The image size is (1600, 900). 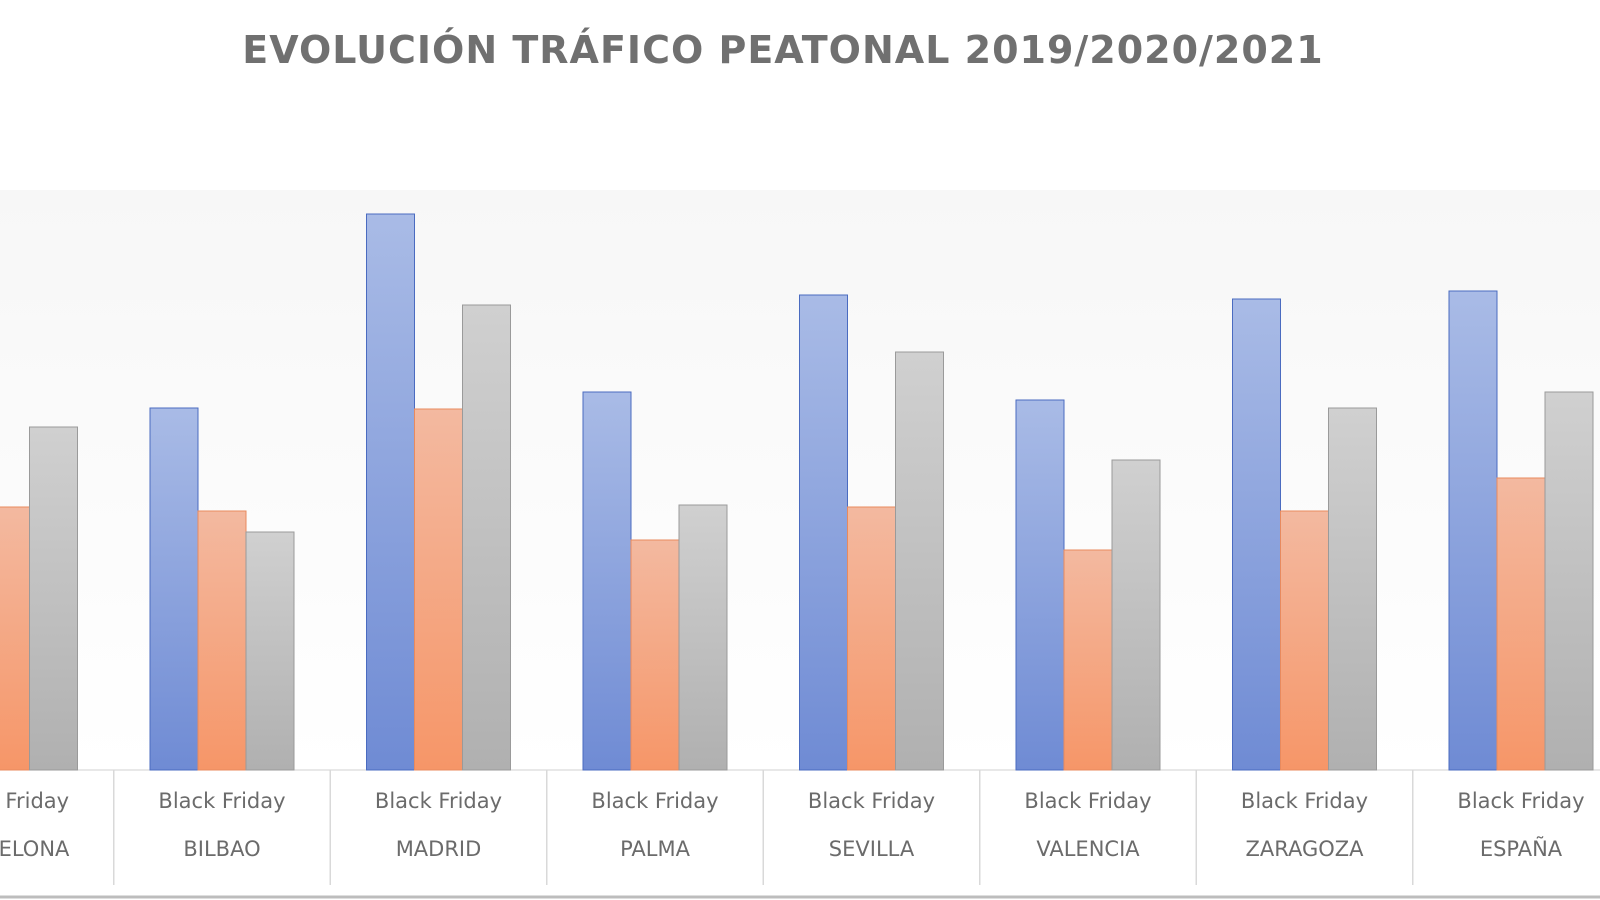 I want to click on x-tick-label-españa: ESPAÑA, so click(x=1521, y=848).